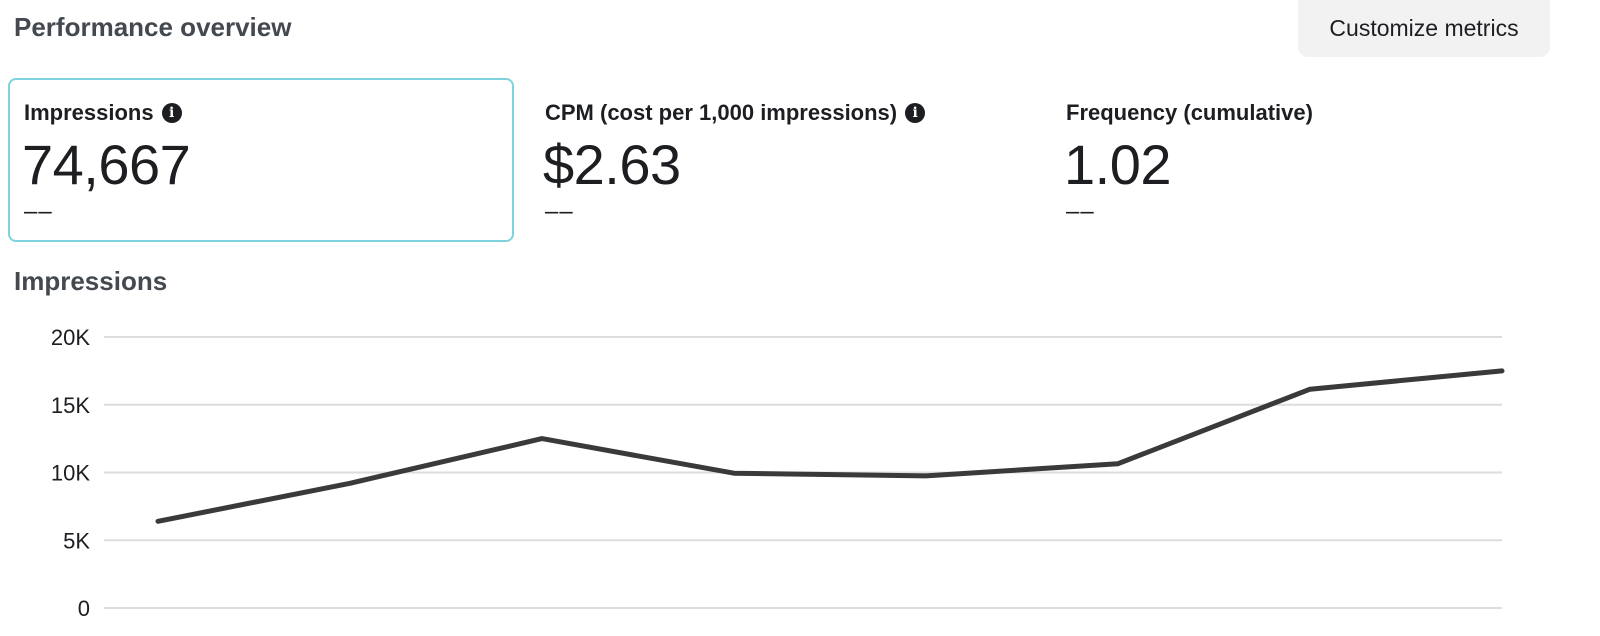 The height and width of the screenshot is (636, 1600). I want to click on metric-label-wrap: CPM (cost per 1,000 impressions) i, so click(735, 113).